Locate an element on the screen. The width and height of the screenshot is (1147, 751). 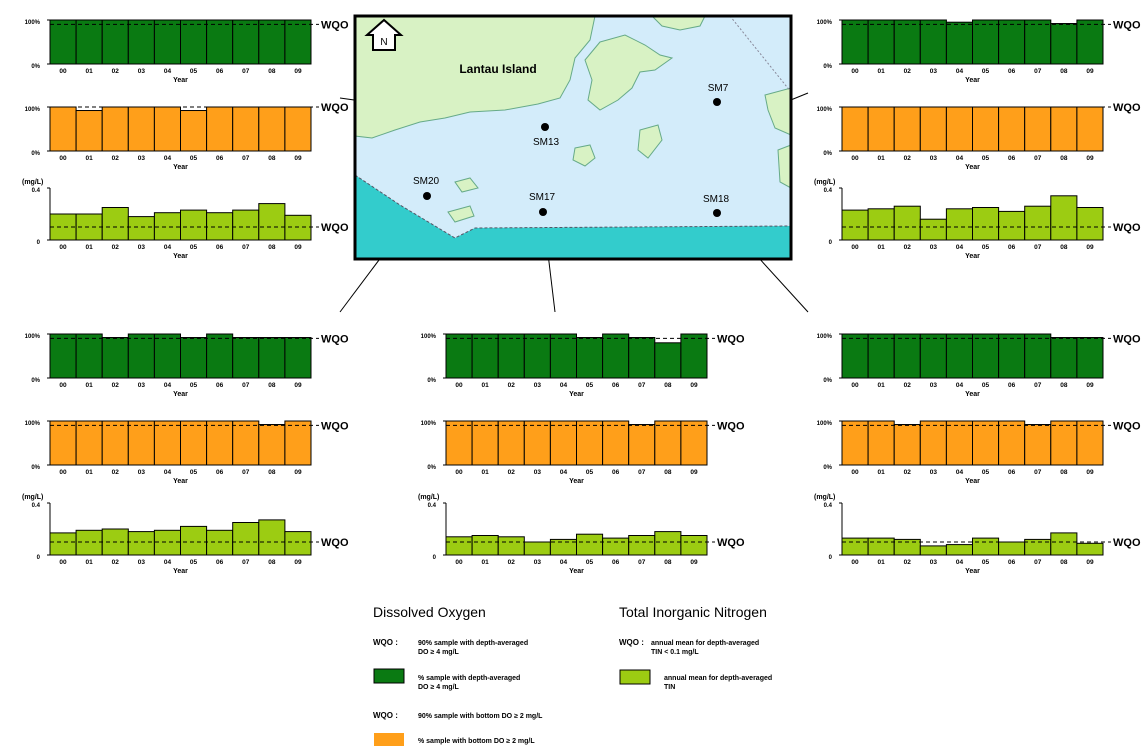
do-bottom-xtick-00: 00 is located at coordinates (855, 472).